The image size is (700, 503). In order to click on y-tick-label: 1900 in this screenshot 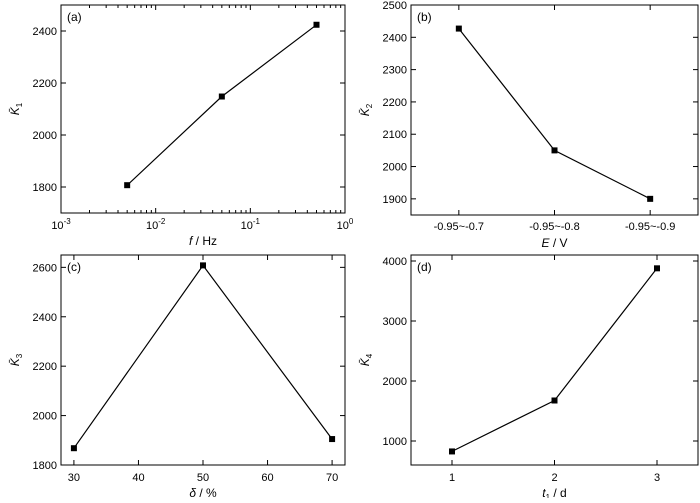, I will do `click(395, 200)`.